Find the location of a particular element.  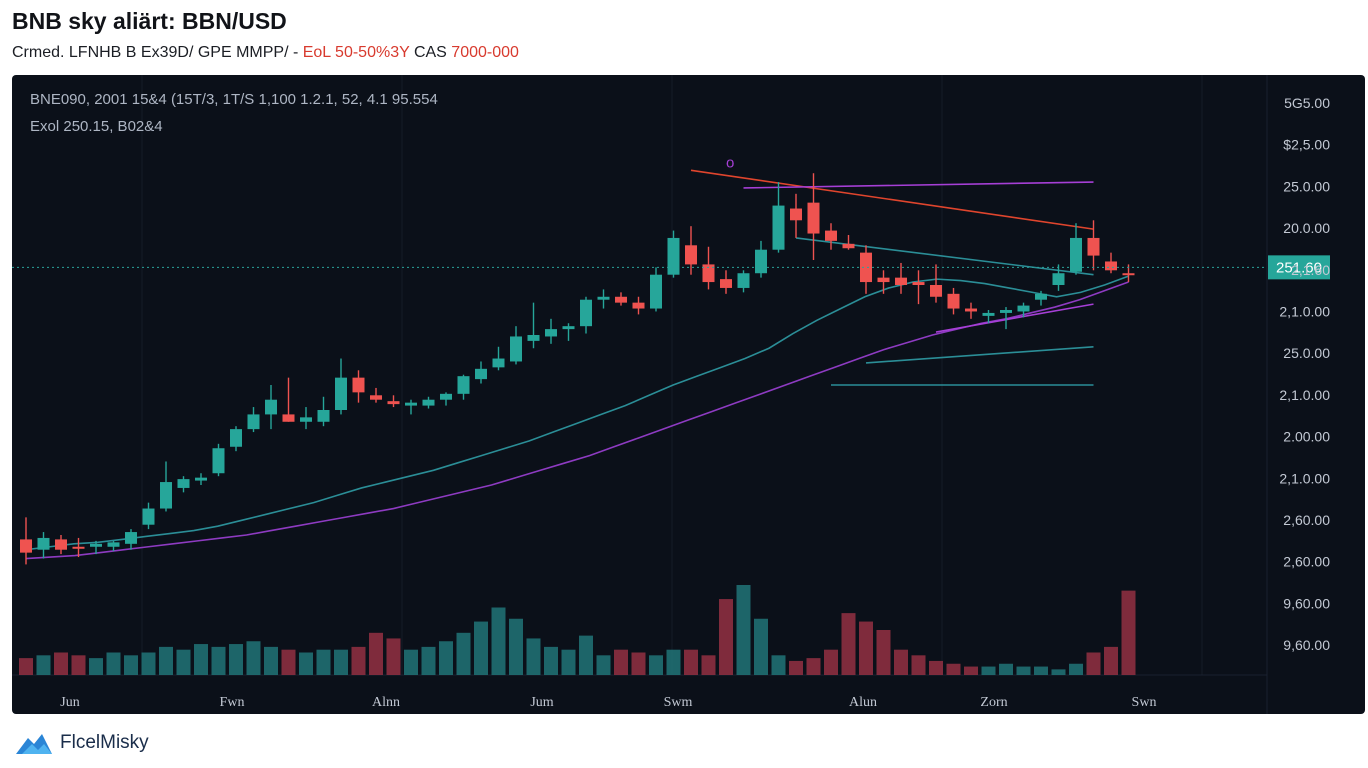

y-tick-label: 20.0.00 is located at coordinates (1306, 228).